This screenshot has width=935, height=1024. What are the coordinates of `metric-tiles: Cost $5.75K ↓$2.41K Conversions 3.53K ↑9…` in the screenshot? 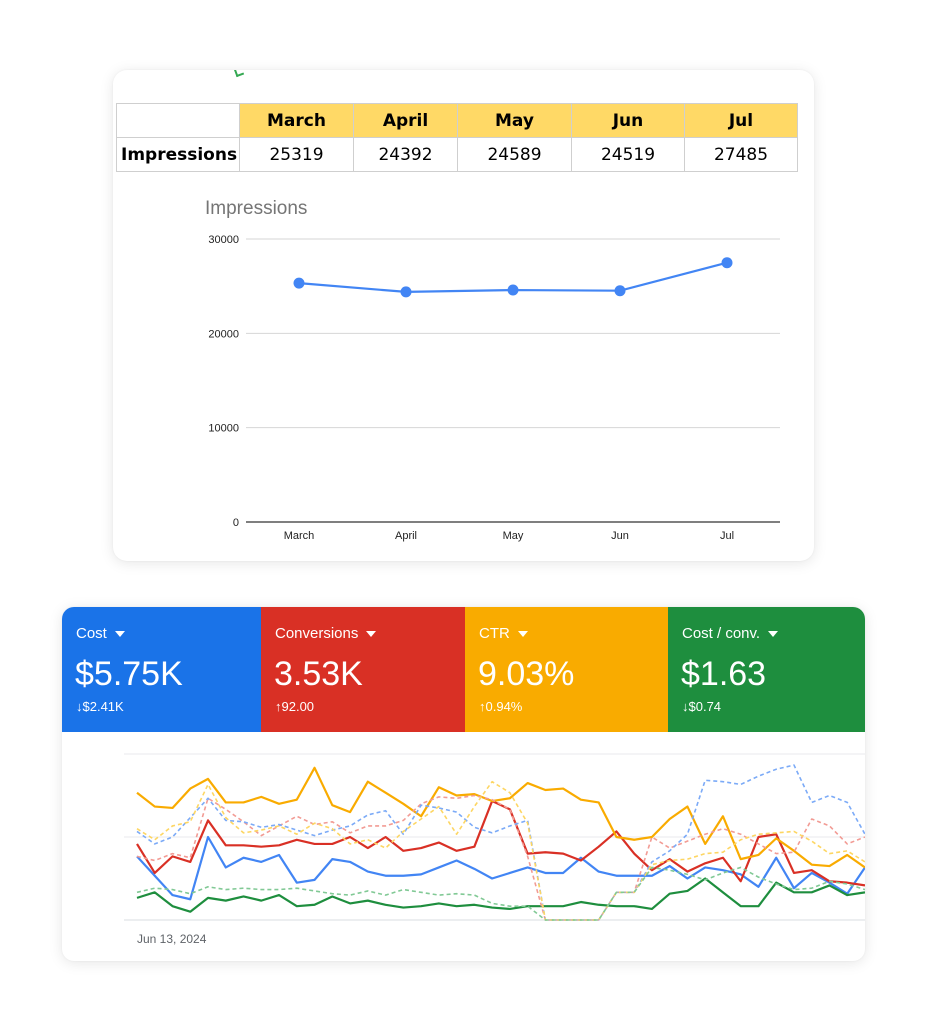 It's located at (463, 669).